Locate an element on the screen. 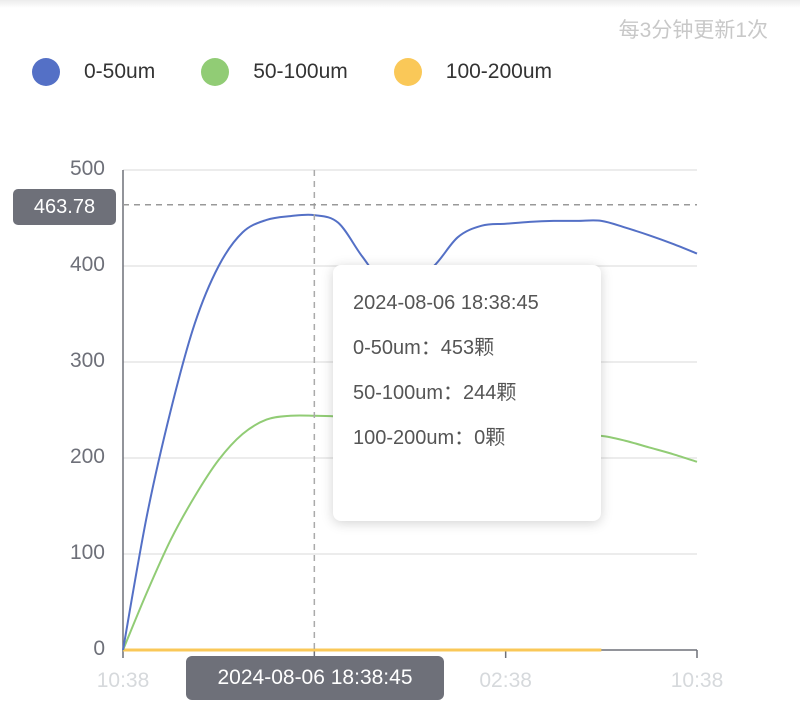 The height and width of the screenshot is (716, 800). tooltip-row: 50-100um：244颗 is located at coordinates (435, 393).